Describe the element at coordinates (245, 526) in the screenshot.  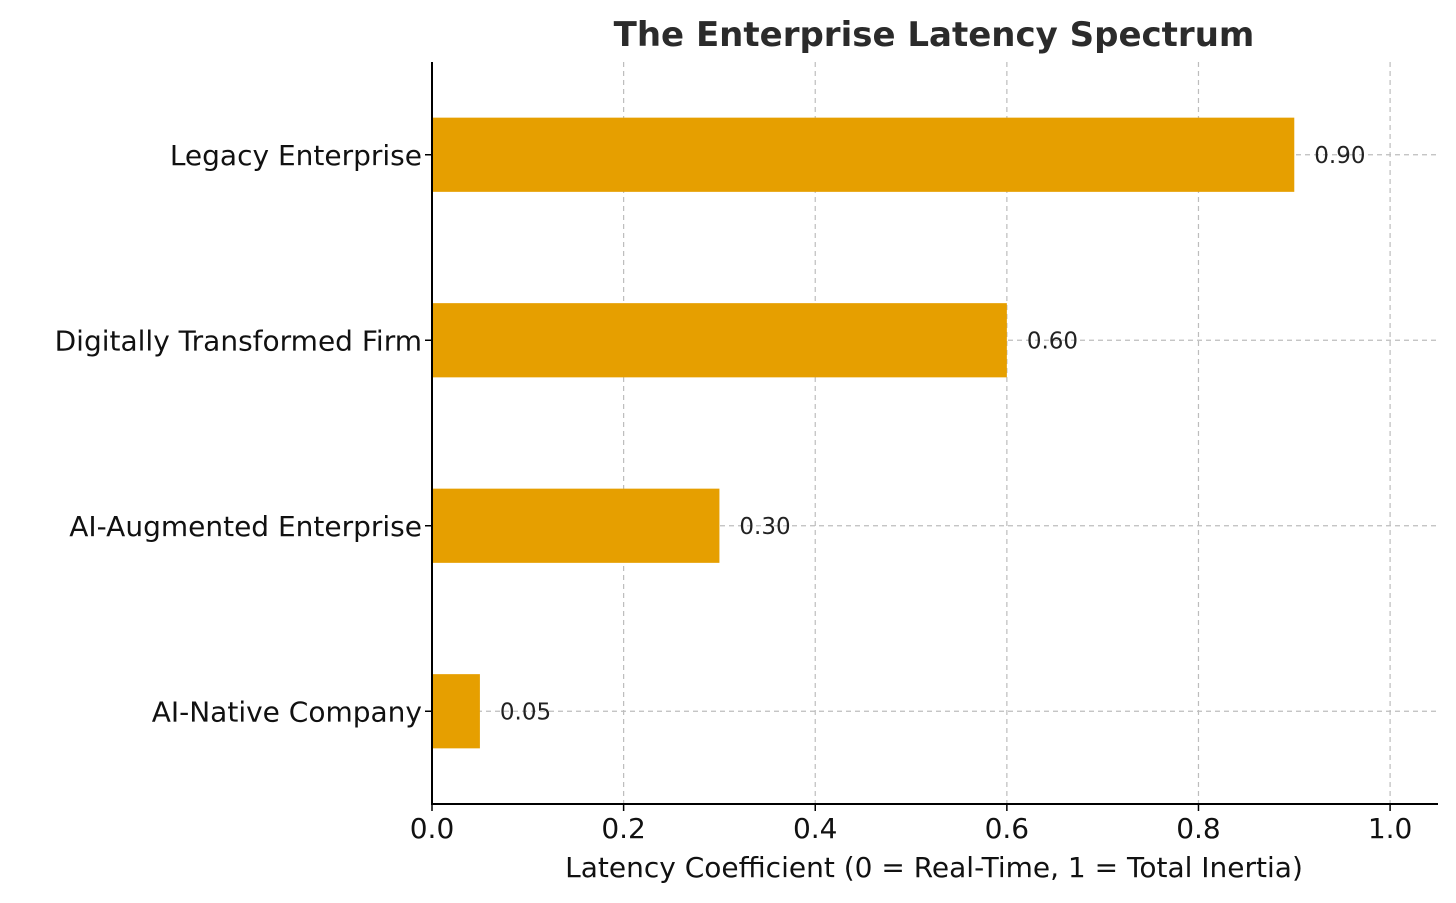
I see `category-label: AI-Augmented Enterprise` at that location.